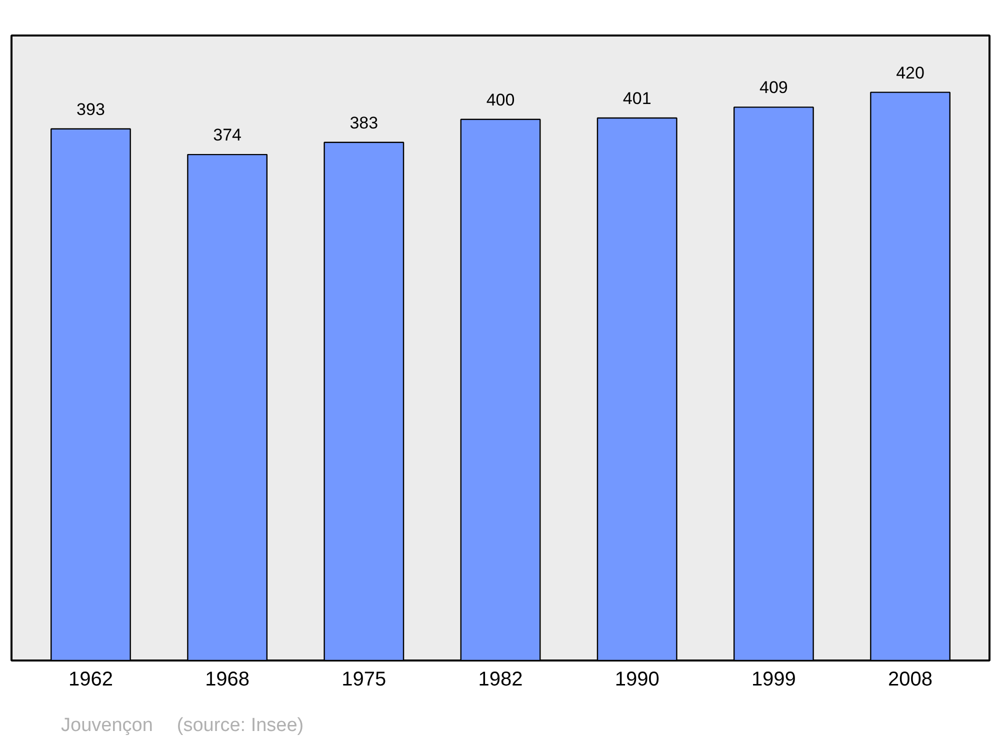 This screenshot has width=1000, height=747. What do you see at coordinates (773, 679) in the screenshot?
I see `x-tick-label: 1999` at bounding box center [773, 679].